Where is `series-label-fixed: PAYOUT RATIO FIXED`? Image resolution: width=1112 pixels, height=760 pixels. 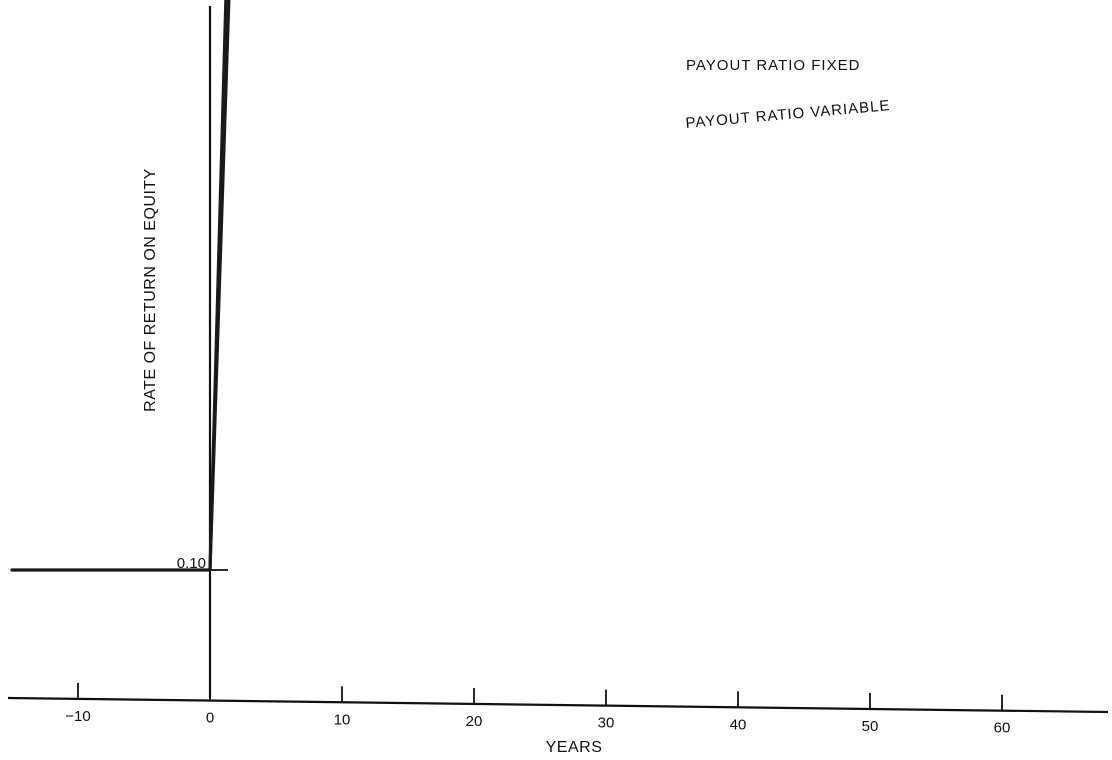 series-label-fixed: PAYOUT RATIO FIXED is located at coordinates (773, 65).